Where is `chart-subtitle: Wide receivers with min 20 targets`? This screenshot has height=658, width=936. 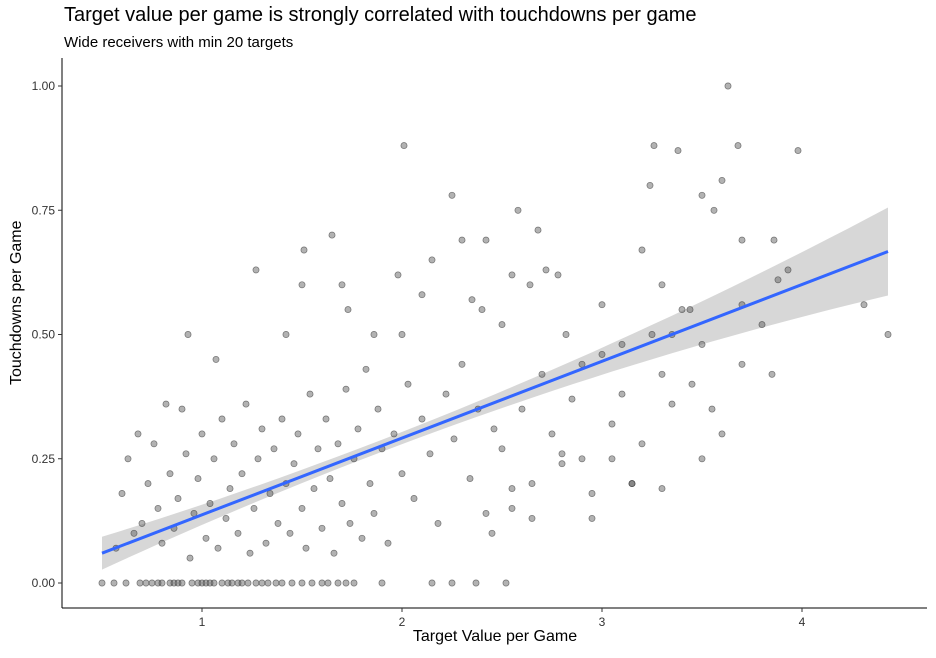 chart-subtitle: Wide receivers with min 20 targets is located at coordinates (179, 42).